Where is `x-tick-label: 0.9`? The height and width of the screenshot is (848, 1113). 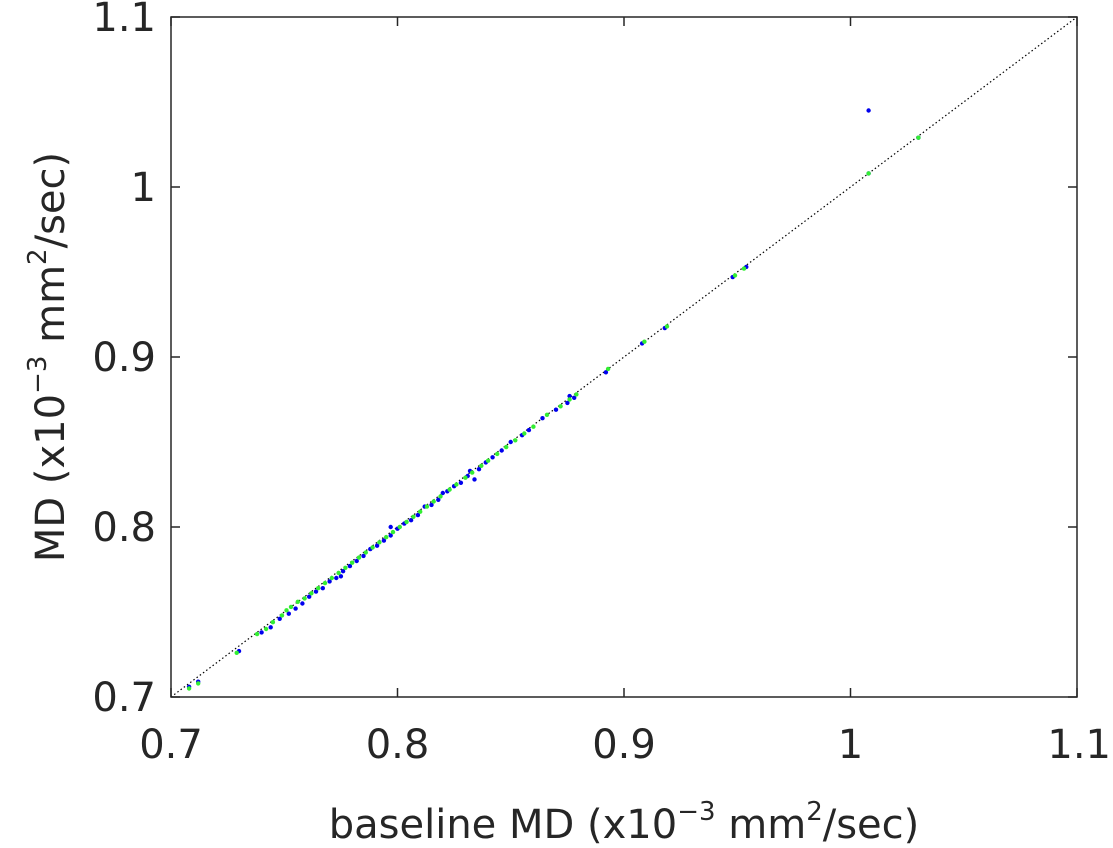 x-tick-label: 0.9 is located at coordinates (624, 745).